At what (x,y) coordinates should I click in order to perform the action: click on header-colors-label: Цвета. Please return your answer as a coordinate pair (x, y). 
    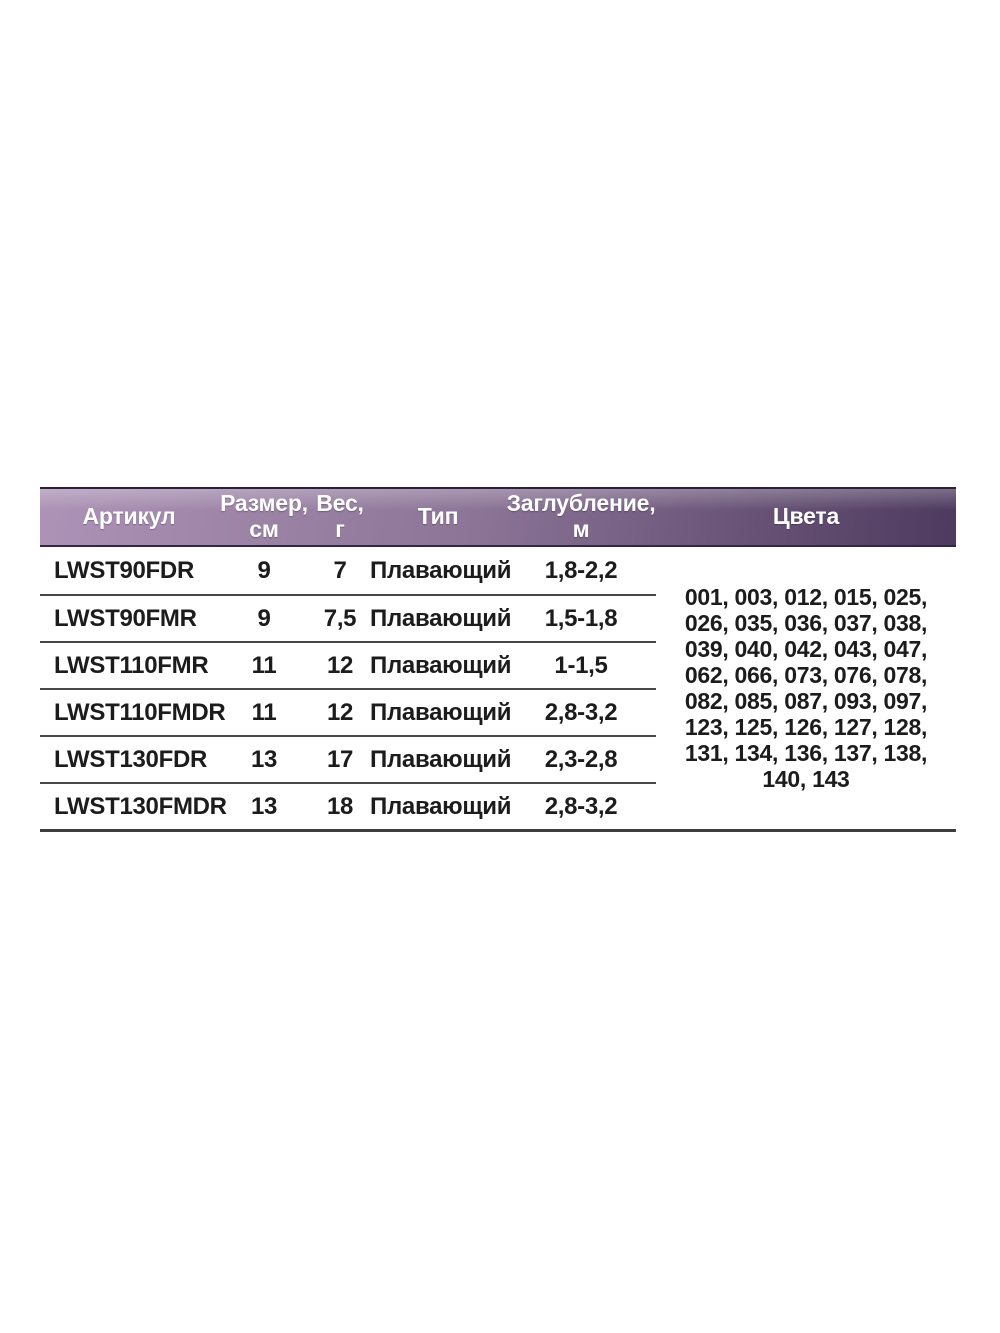
    Looking at the image, I should click on (806, 516).